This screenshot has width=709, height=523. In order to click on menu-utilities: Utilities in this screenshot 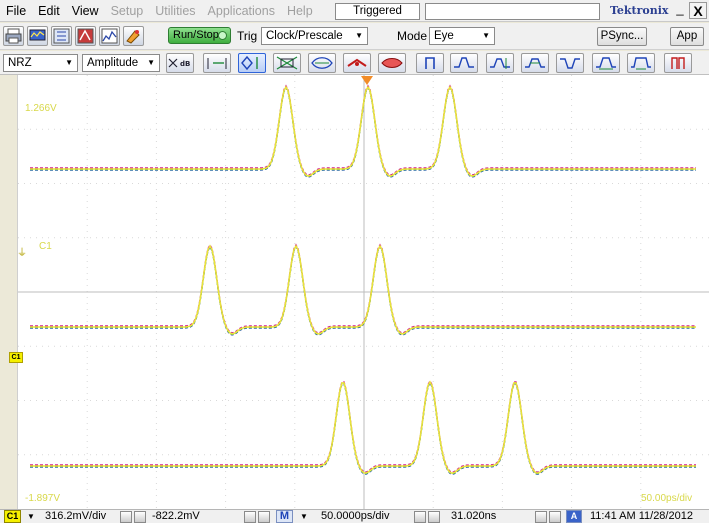, I will do `click(175, 10)`.